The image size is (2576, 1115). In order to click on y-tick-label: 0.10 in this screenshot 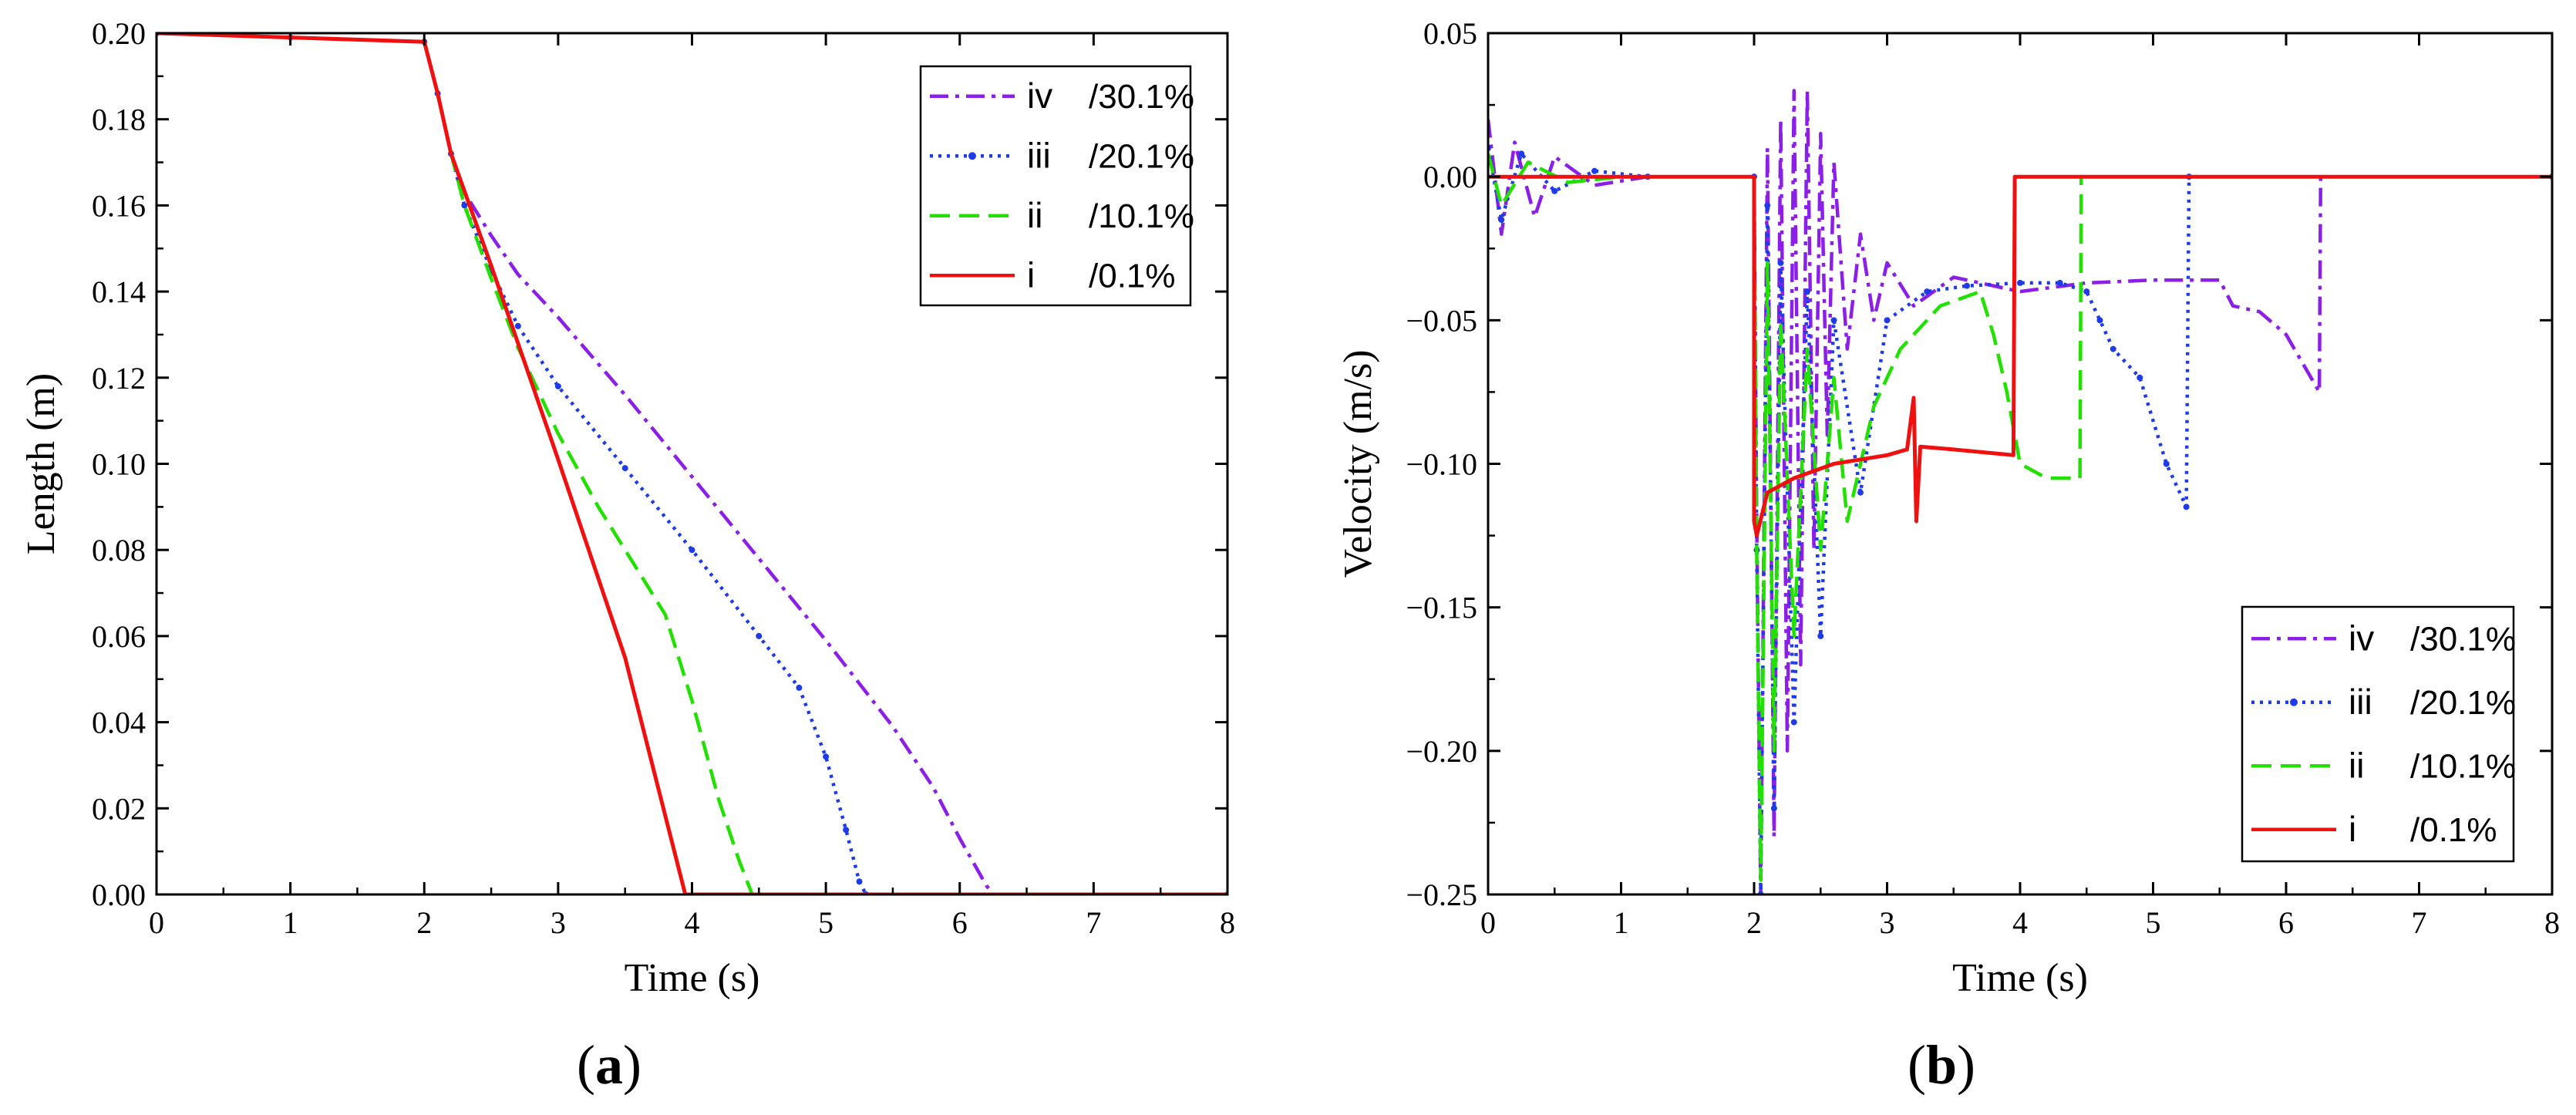, I will do `click(119, 465)`.